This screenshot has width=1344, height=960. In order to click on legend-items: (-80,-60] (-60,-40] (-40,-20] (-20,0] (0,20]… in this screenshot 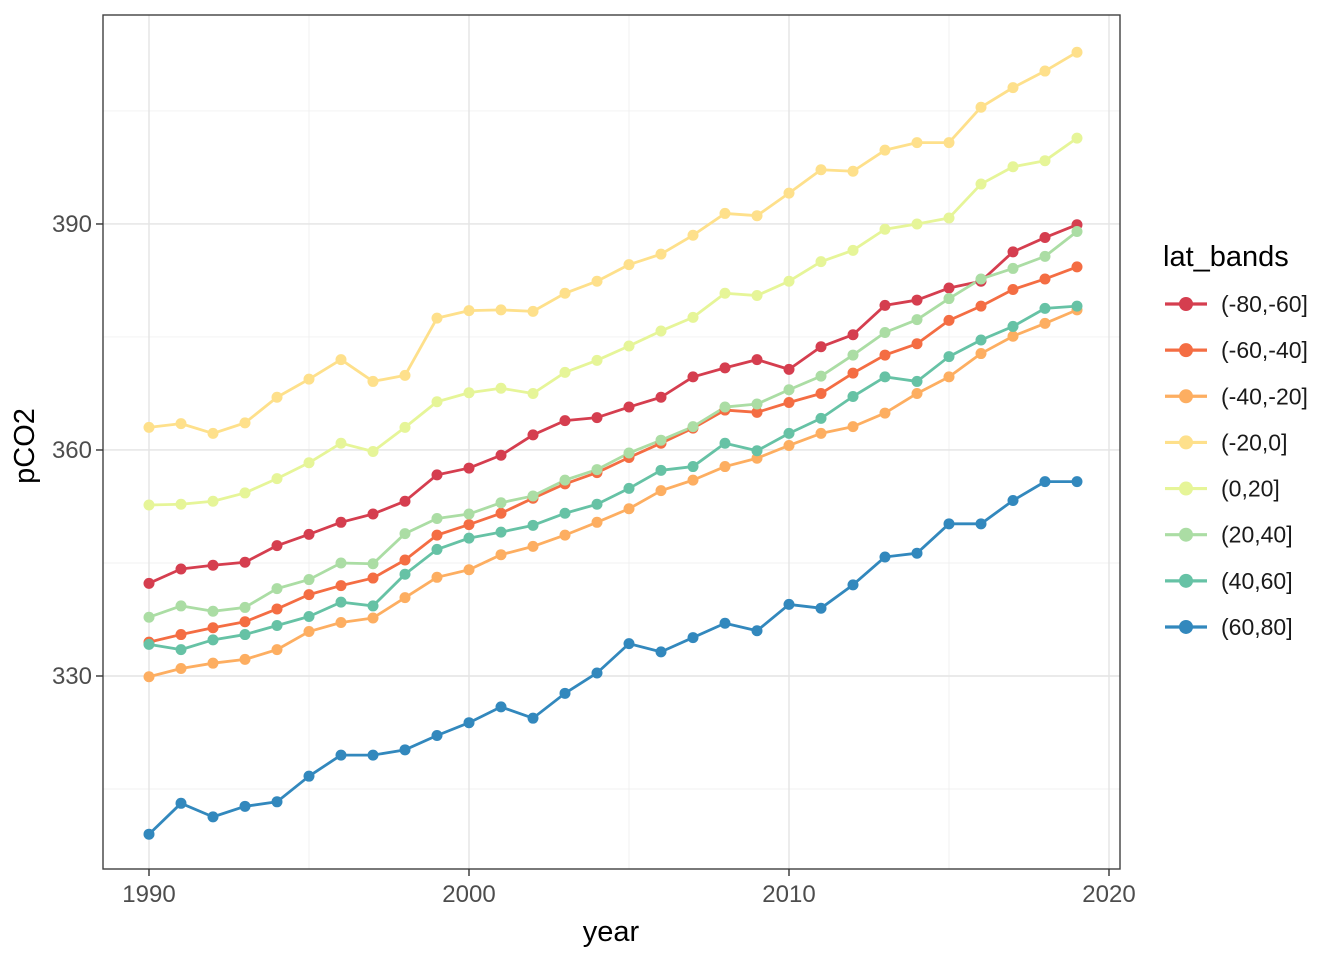, I will do `click(1236, 465)`.